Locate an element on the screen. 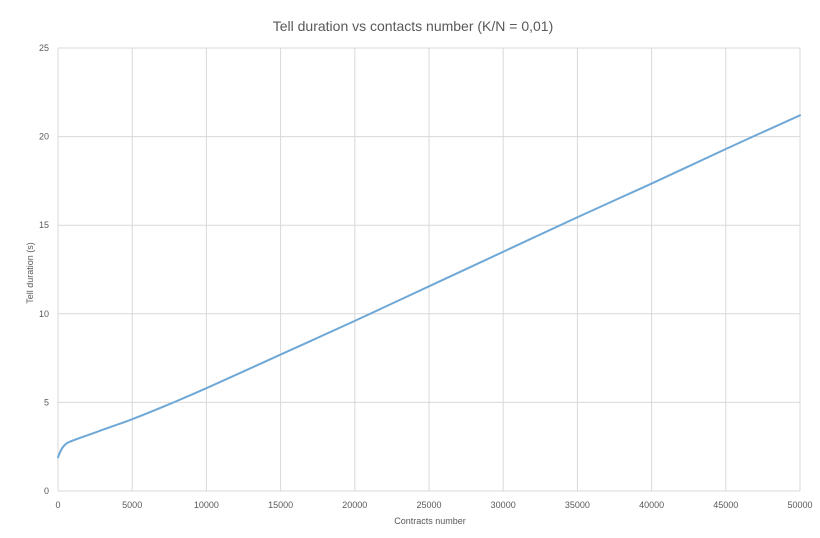 Image resolution: width=820 pixels, height=538 pixels. x-tick-label: 0 is located at coordinates (57, 505).